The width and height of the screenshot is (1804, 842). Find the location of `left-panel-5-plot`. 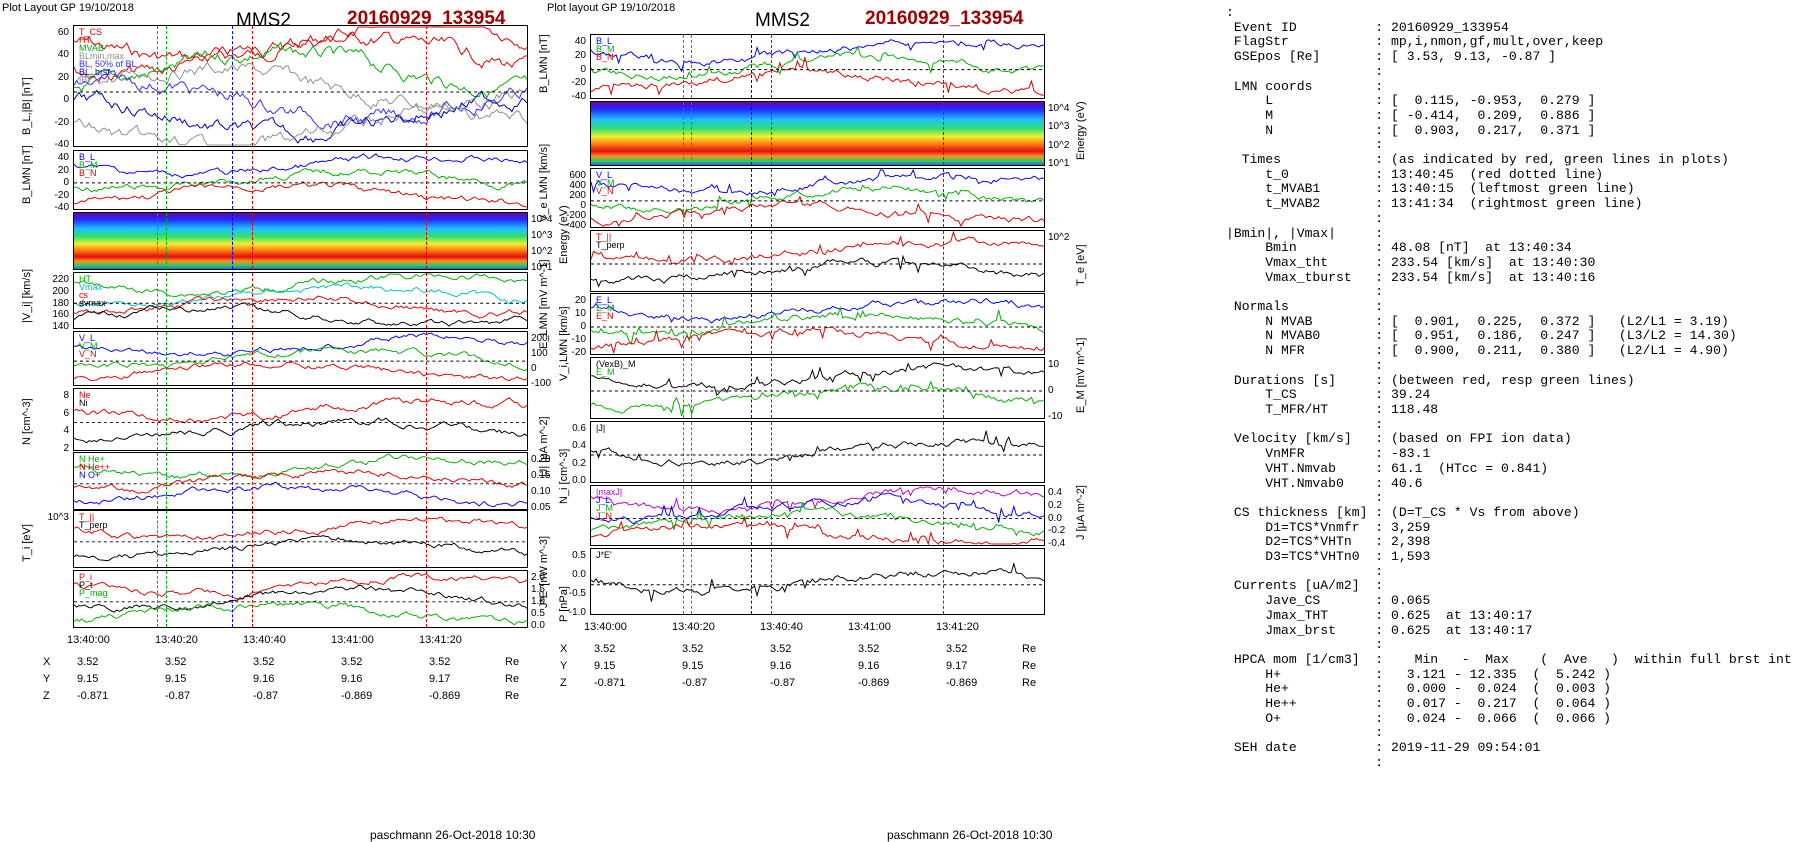

left-panel-5-plot is located at coordinates (300, 420).